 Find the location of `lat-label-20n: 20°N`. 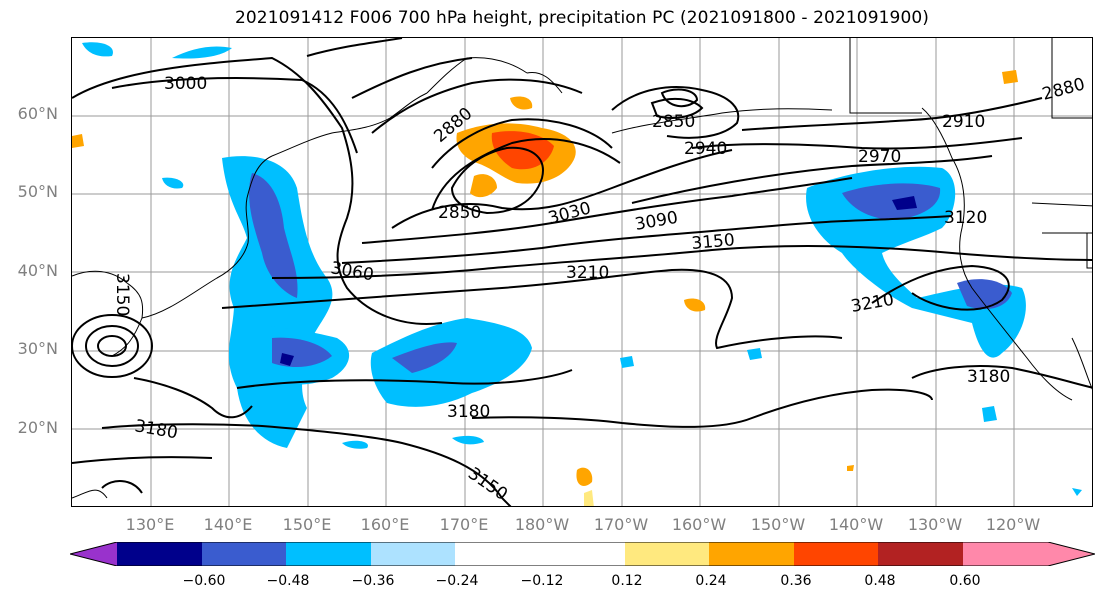

lat-label-20n: 20°N is located at coordinates (37, 427).